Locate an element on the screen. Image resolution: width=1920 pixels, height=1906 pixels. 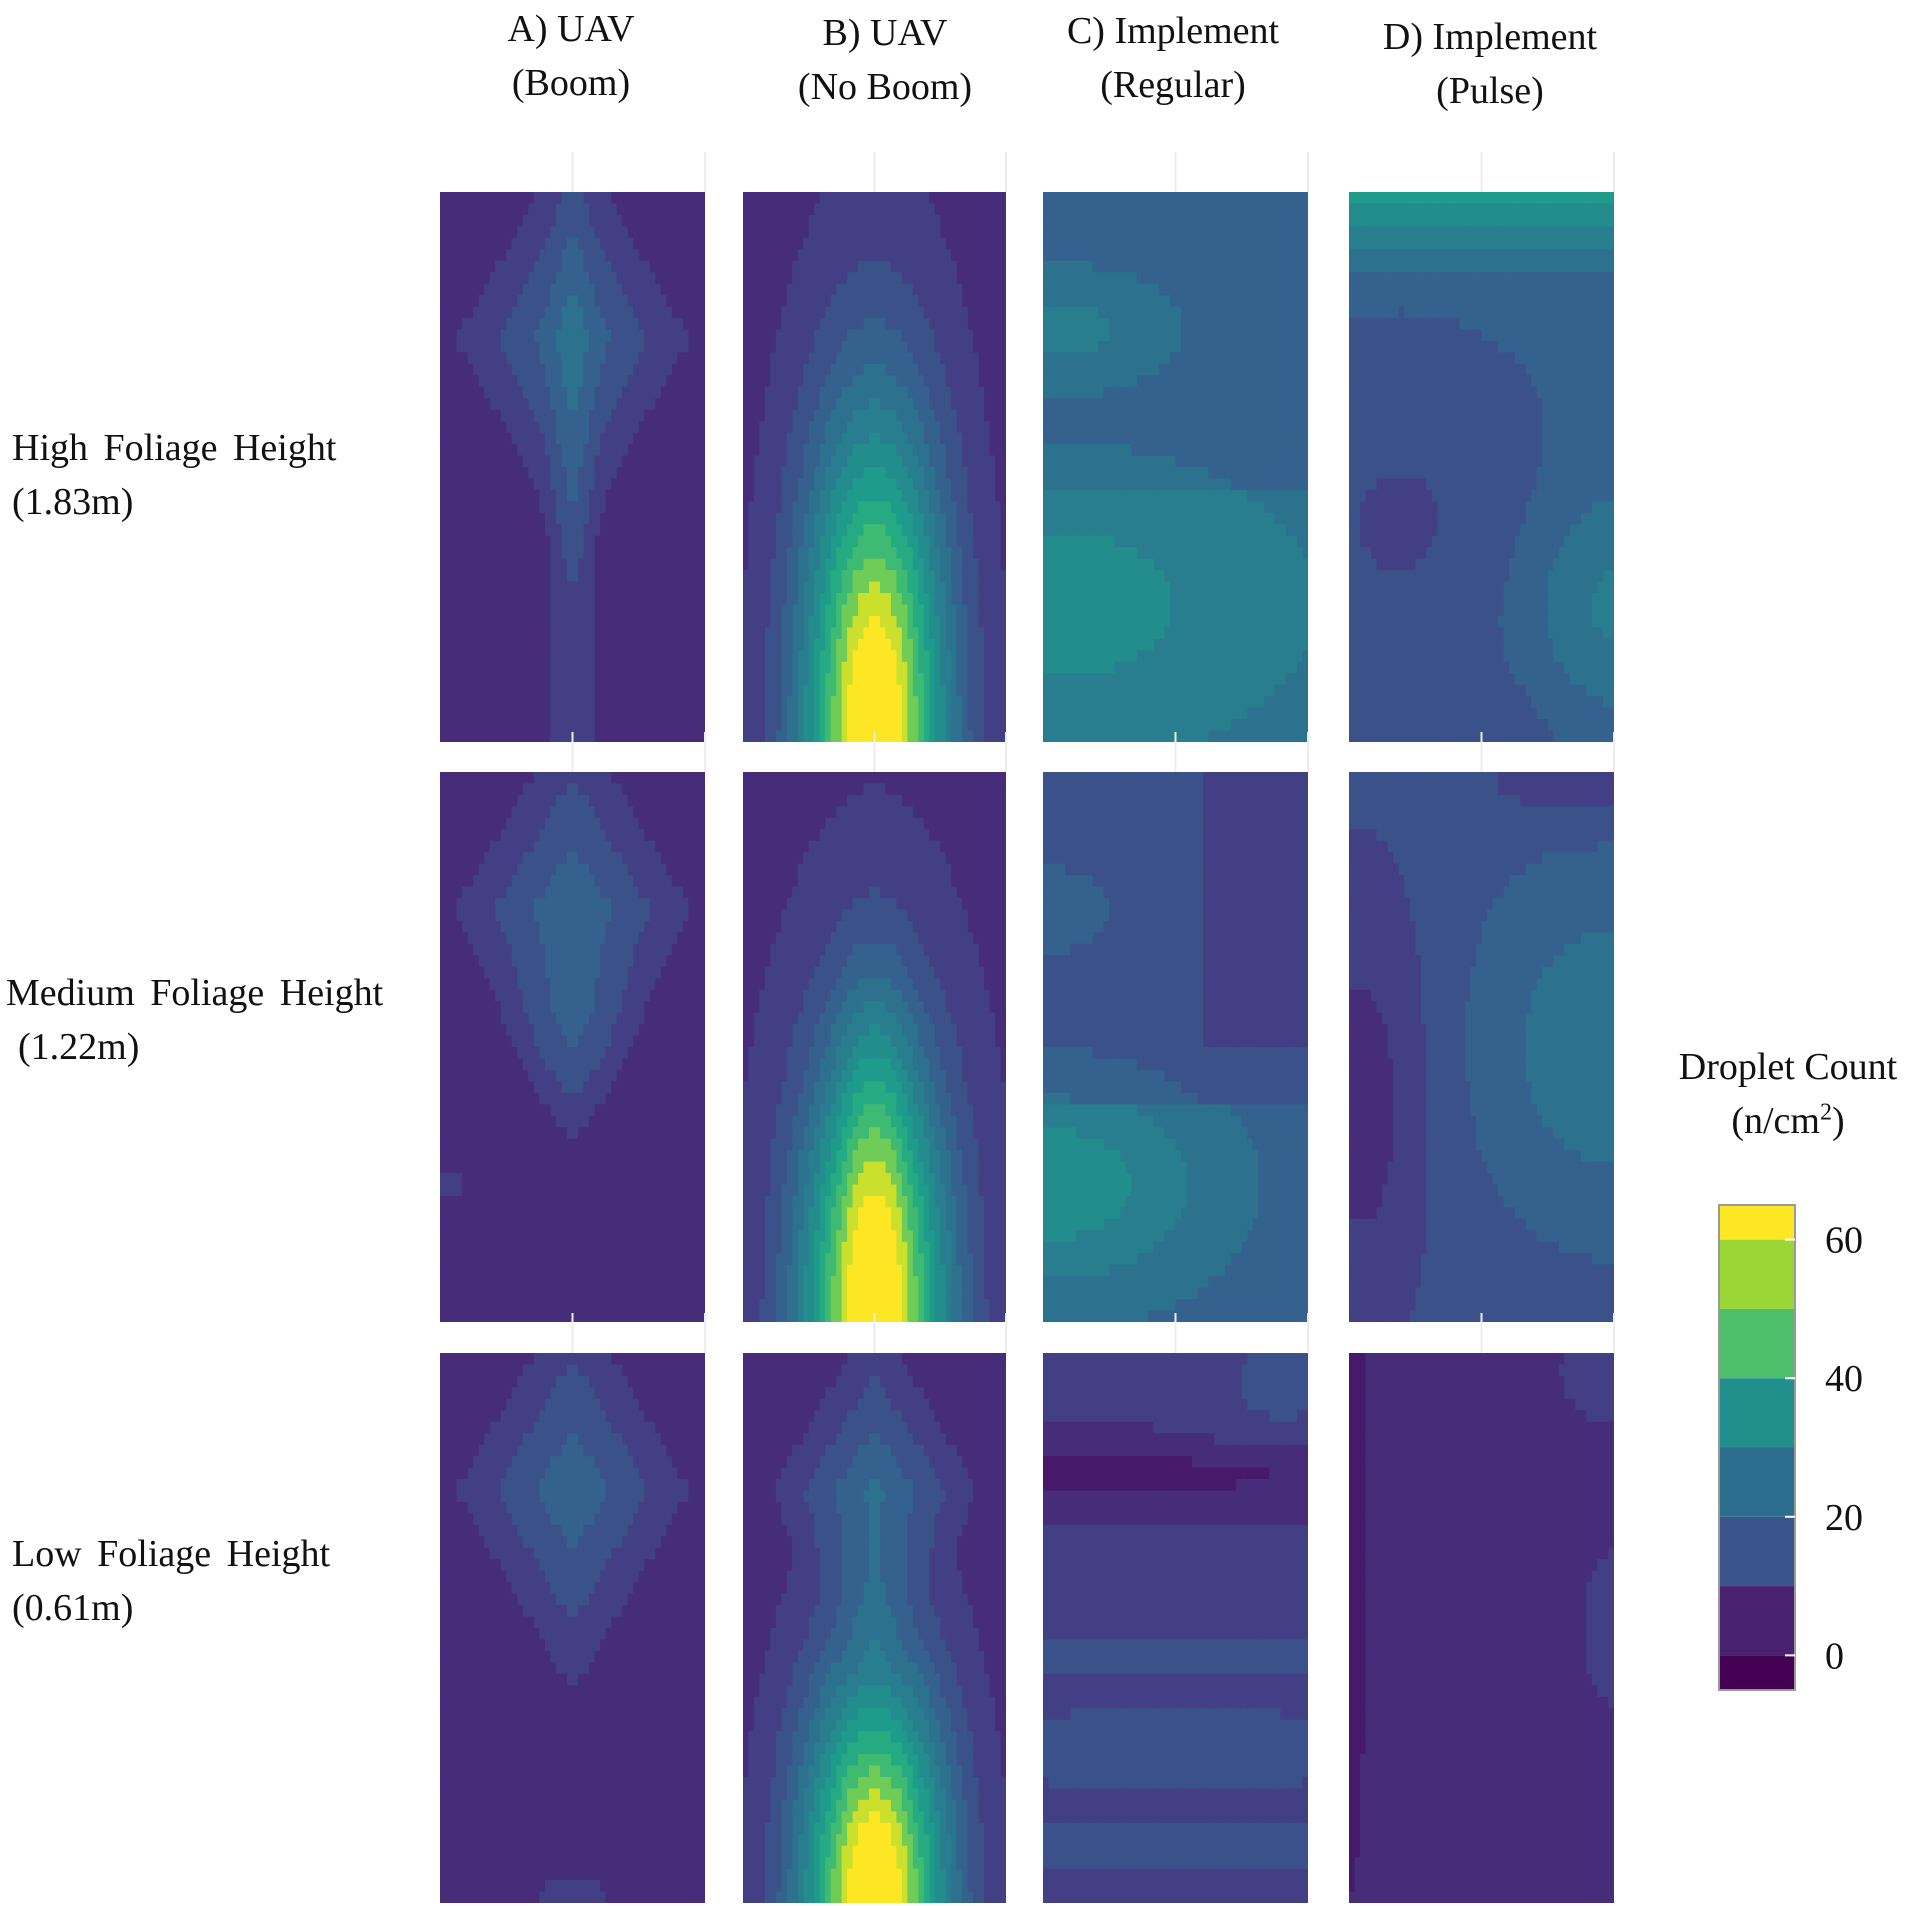
column-header-d-line2: (Pulse) is located at coordinates (1490, 91).